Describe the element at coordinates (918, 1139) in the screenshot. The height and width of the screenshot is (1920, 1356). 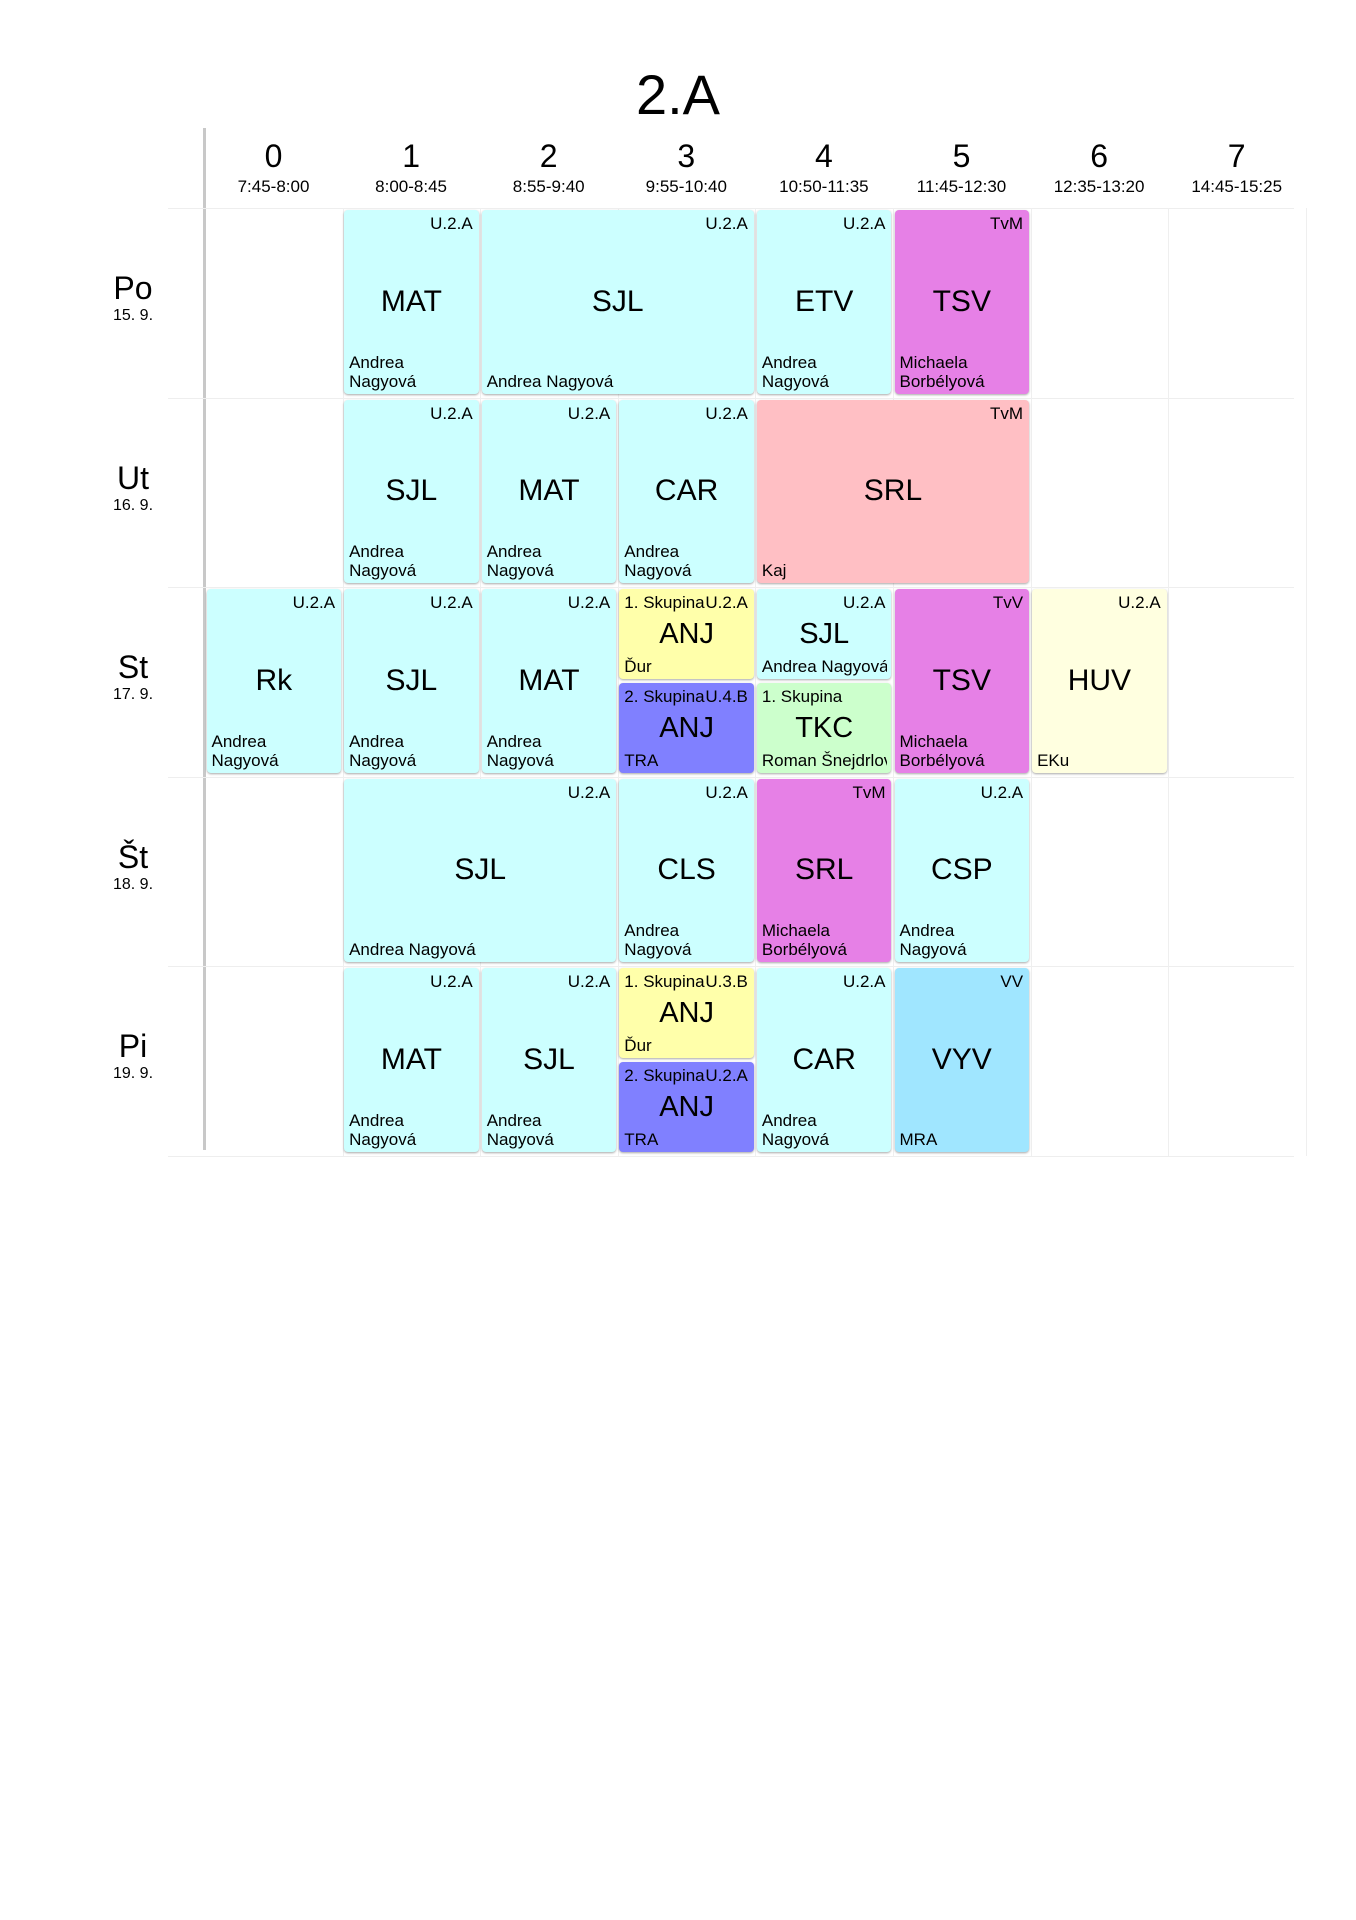
I see `lesson-teacher: MRA` at that location.